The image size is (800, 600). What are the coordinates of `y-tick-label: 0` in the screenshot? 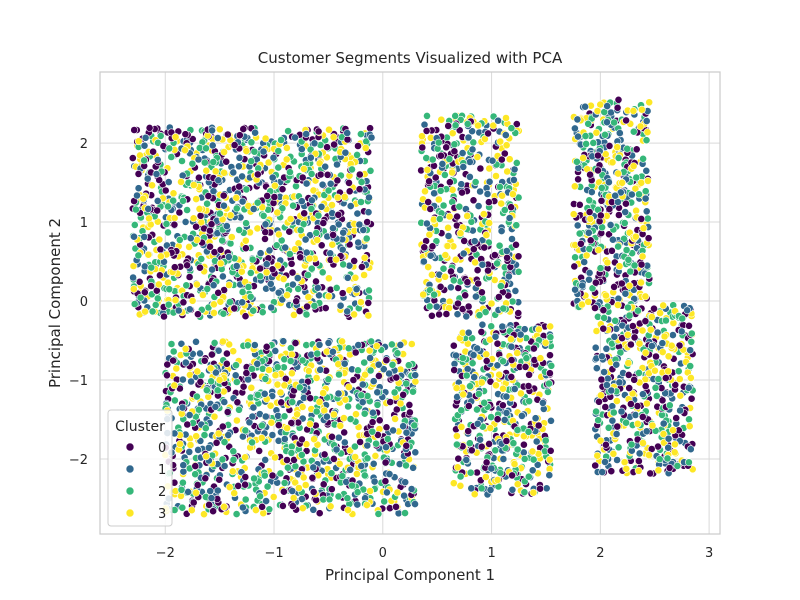 It's located at (84, 302).